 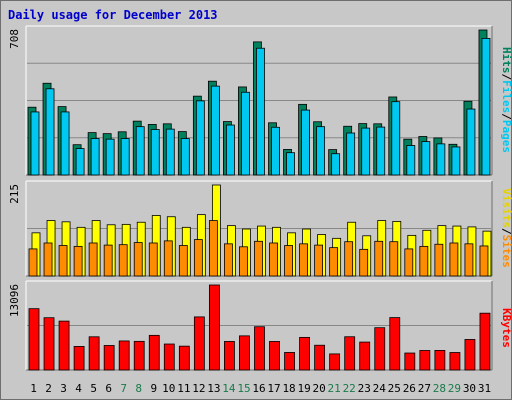 What do you see at coordinates (409, 388) in the screenshot?
I see `day-label: 26` at bounding box center [409, 388].